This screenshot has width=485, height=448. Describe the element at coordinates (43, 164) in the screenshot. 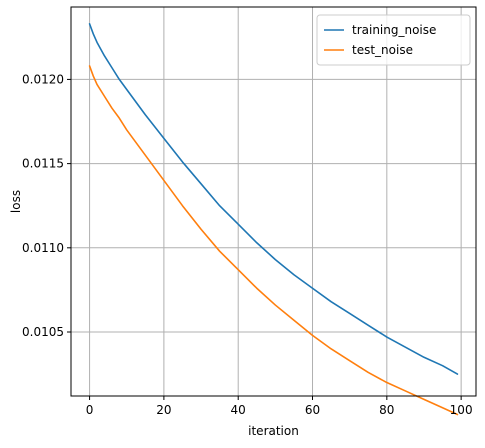

I see `y-tick-label: 0.0115` at that location.